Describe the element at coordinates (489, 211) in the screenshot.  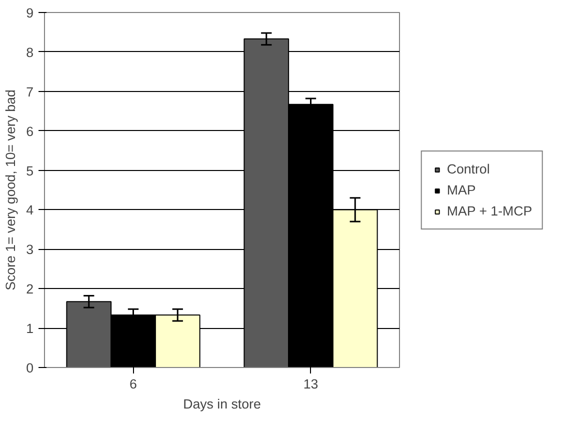
I see `legend-label: MAP + 1-MCP` at that location.